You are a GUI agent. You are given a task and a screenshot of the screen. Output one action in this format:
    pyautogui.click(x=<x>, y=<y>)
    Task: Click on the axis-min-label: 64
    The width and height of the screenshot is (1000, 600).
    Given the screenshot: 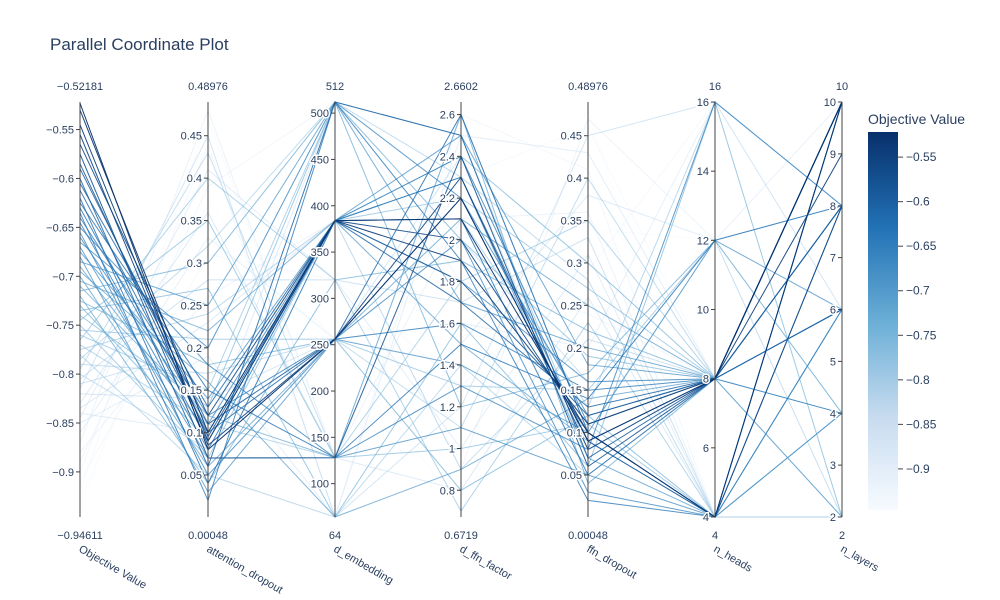 What is the action you would take?
    pyautogui.click(x=335, y=536)
    